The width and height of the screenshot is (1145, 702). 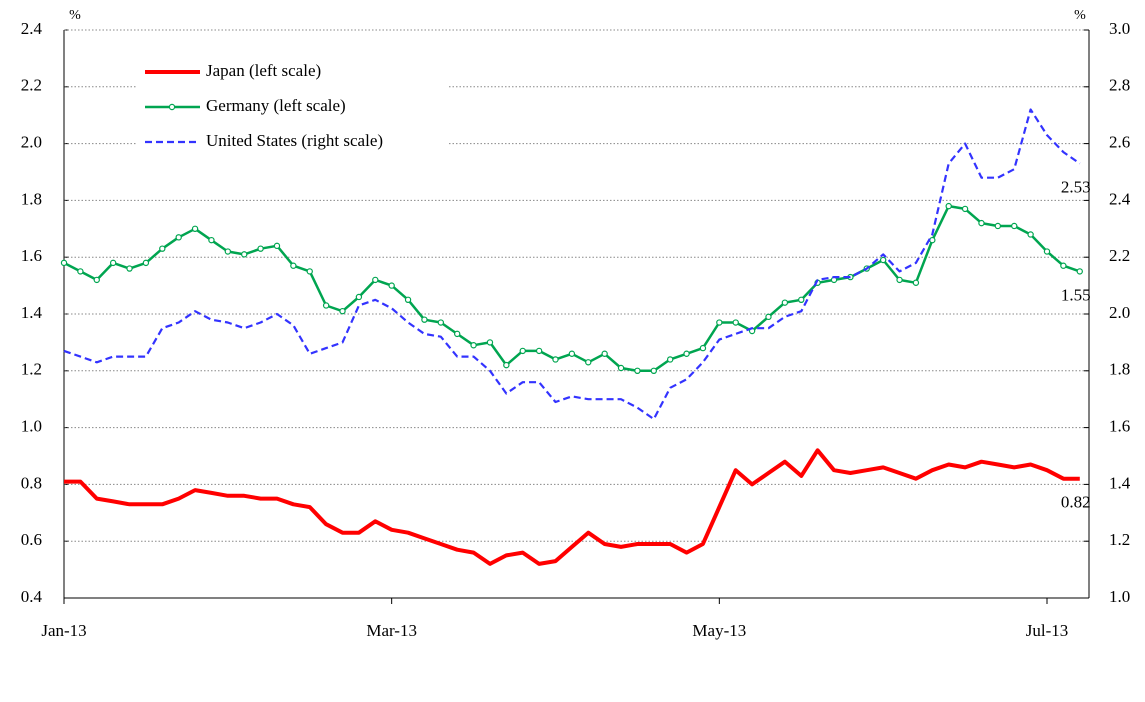 I want to click on y-tick-label: 1.0, so click(x=31, y=426).